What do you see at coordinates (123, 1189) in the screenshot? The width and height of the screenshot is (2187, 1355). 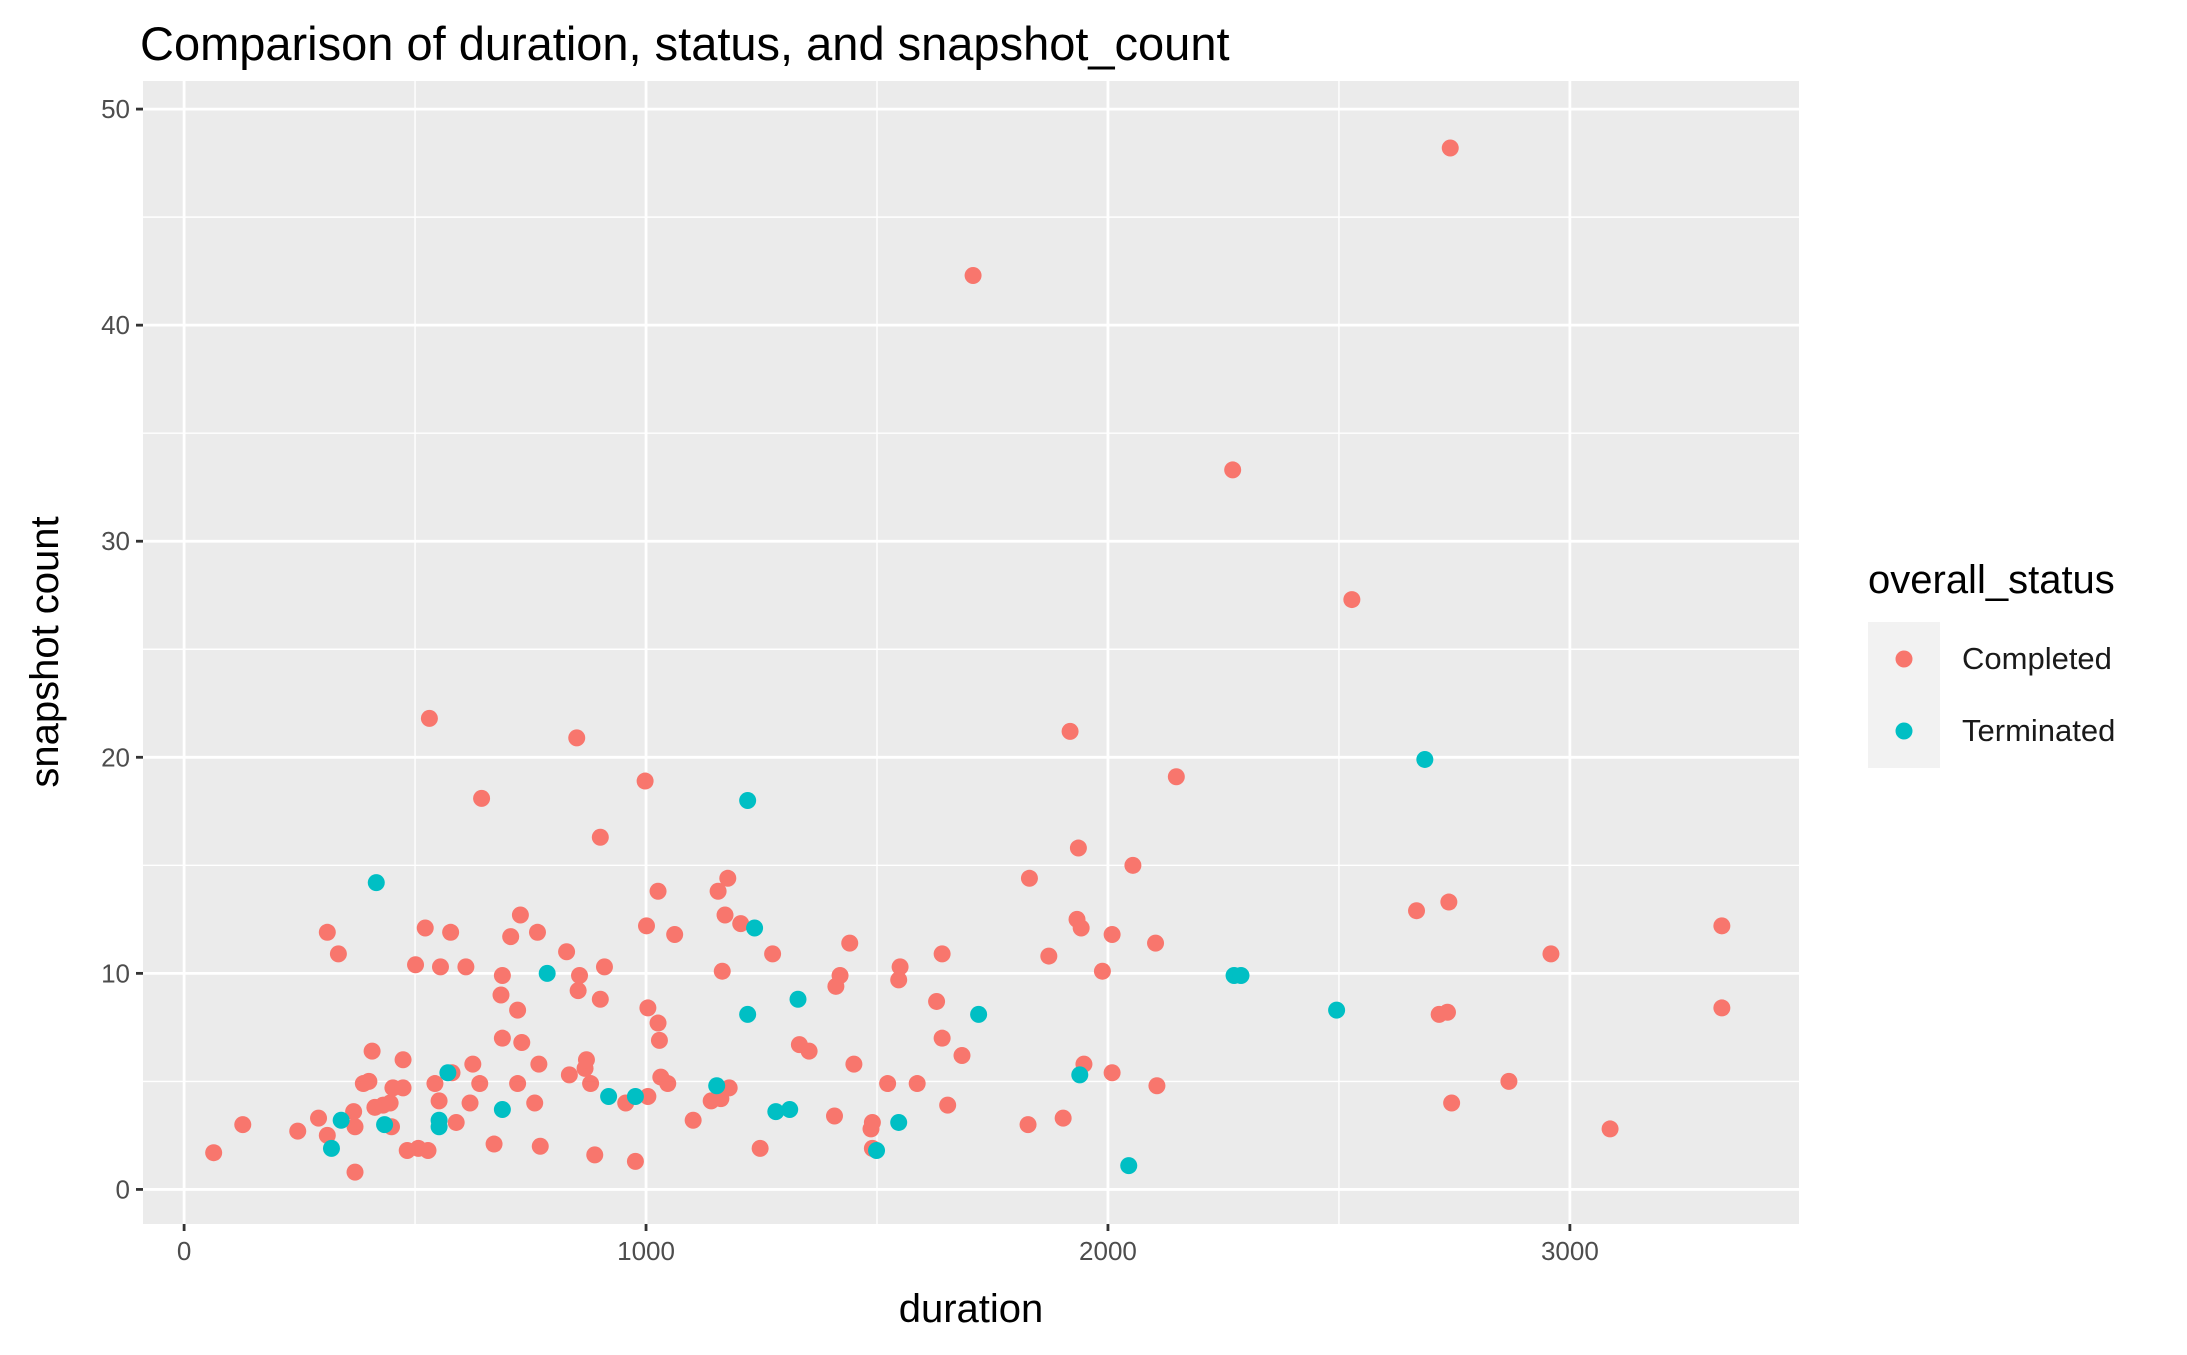 I see `y-tick-label: 0` at bounding box center [123, 1189].